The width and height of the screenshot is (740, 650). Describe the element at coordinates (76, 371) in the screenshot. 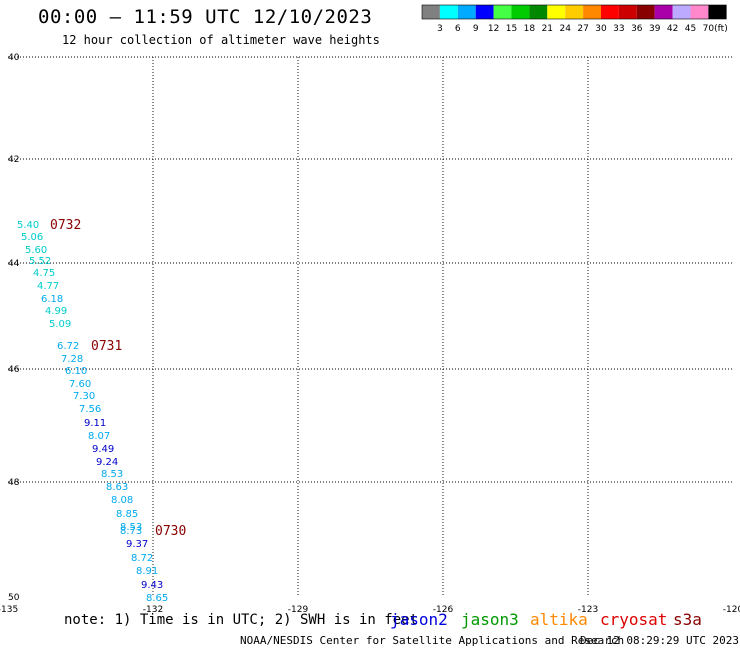

I see `wave-height-label: 6.10` at that location.